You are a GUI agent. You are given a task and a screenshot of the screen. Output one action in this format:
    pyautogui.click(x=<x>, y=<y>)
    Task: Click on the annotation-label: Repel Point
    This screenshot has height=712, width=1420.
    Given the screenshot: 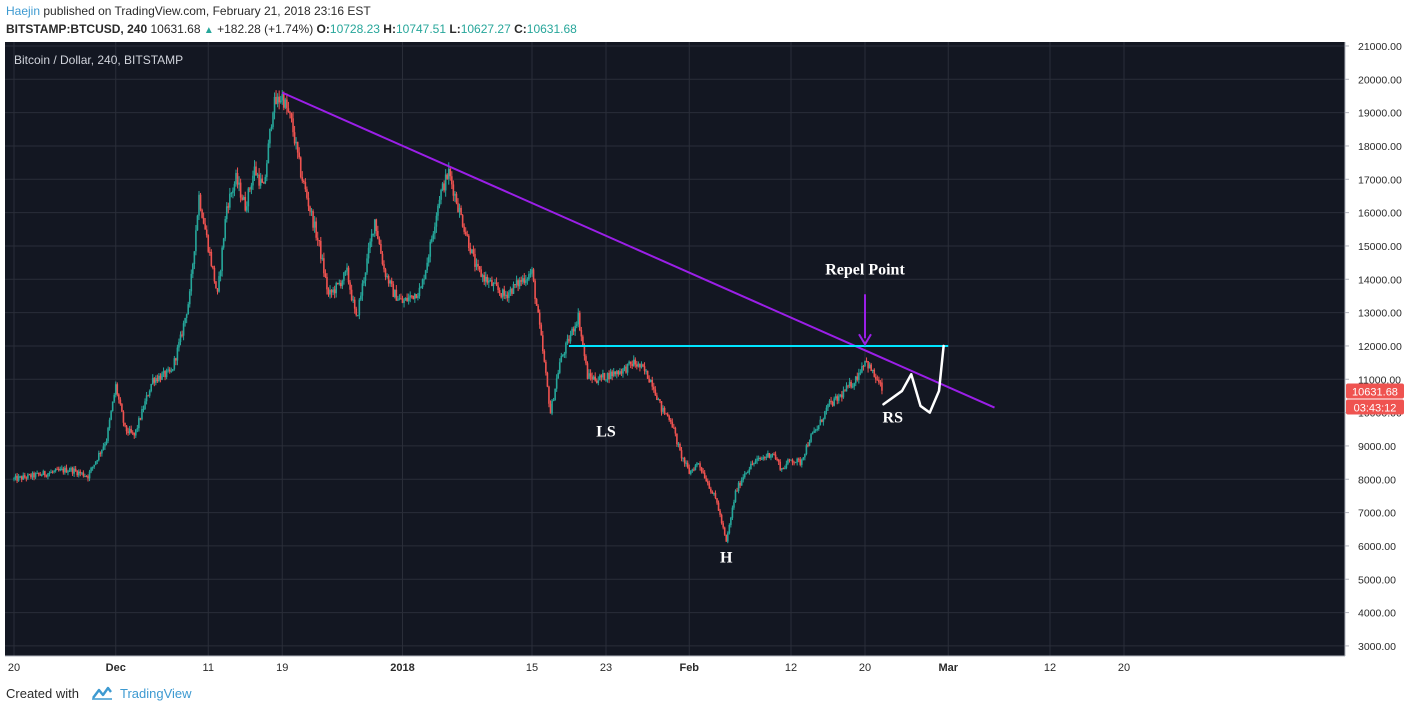 What is the action you would take?
    pyautogui.click(x=865, y=269)
    